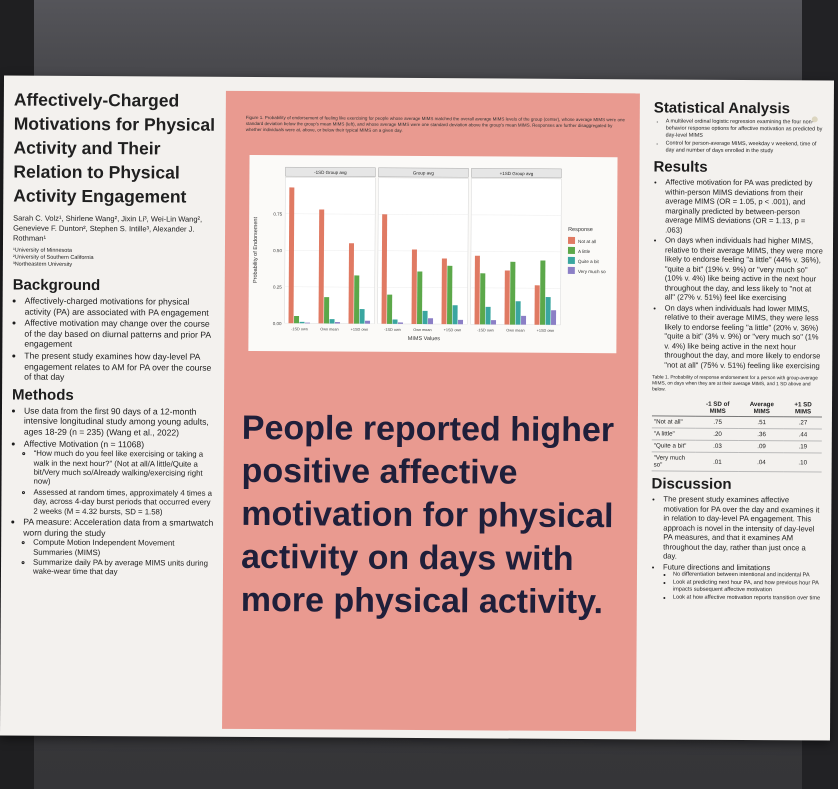 The width and height of the screenshot is (838, 789). Describe the element at coordinates (277, 323) in the screenshot. I see `y-tick-label: 0.00` at that location.